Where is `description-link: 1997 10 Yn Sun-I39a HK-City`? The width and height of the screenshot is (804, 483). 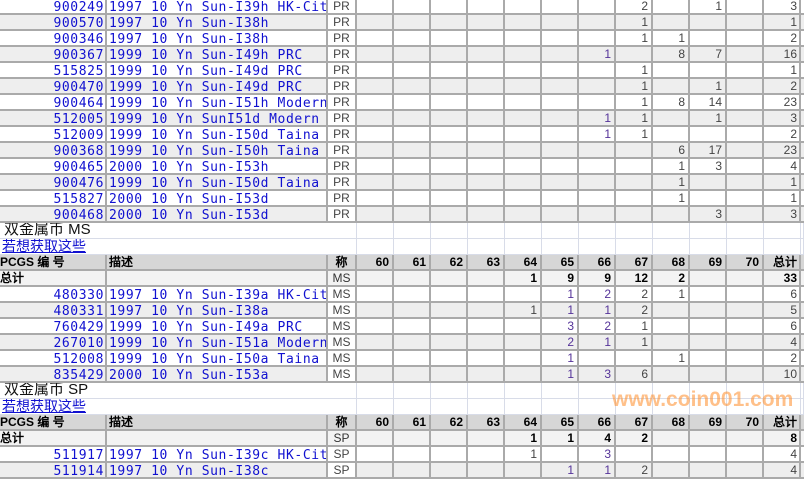 description-link: 1997 10 Yn Sun-I39a HK-City is located at coordinates (217, 295).